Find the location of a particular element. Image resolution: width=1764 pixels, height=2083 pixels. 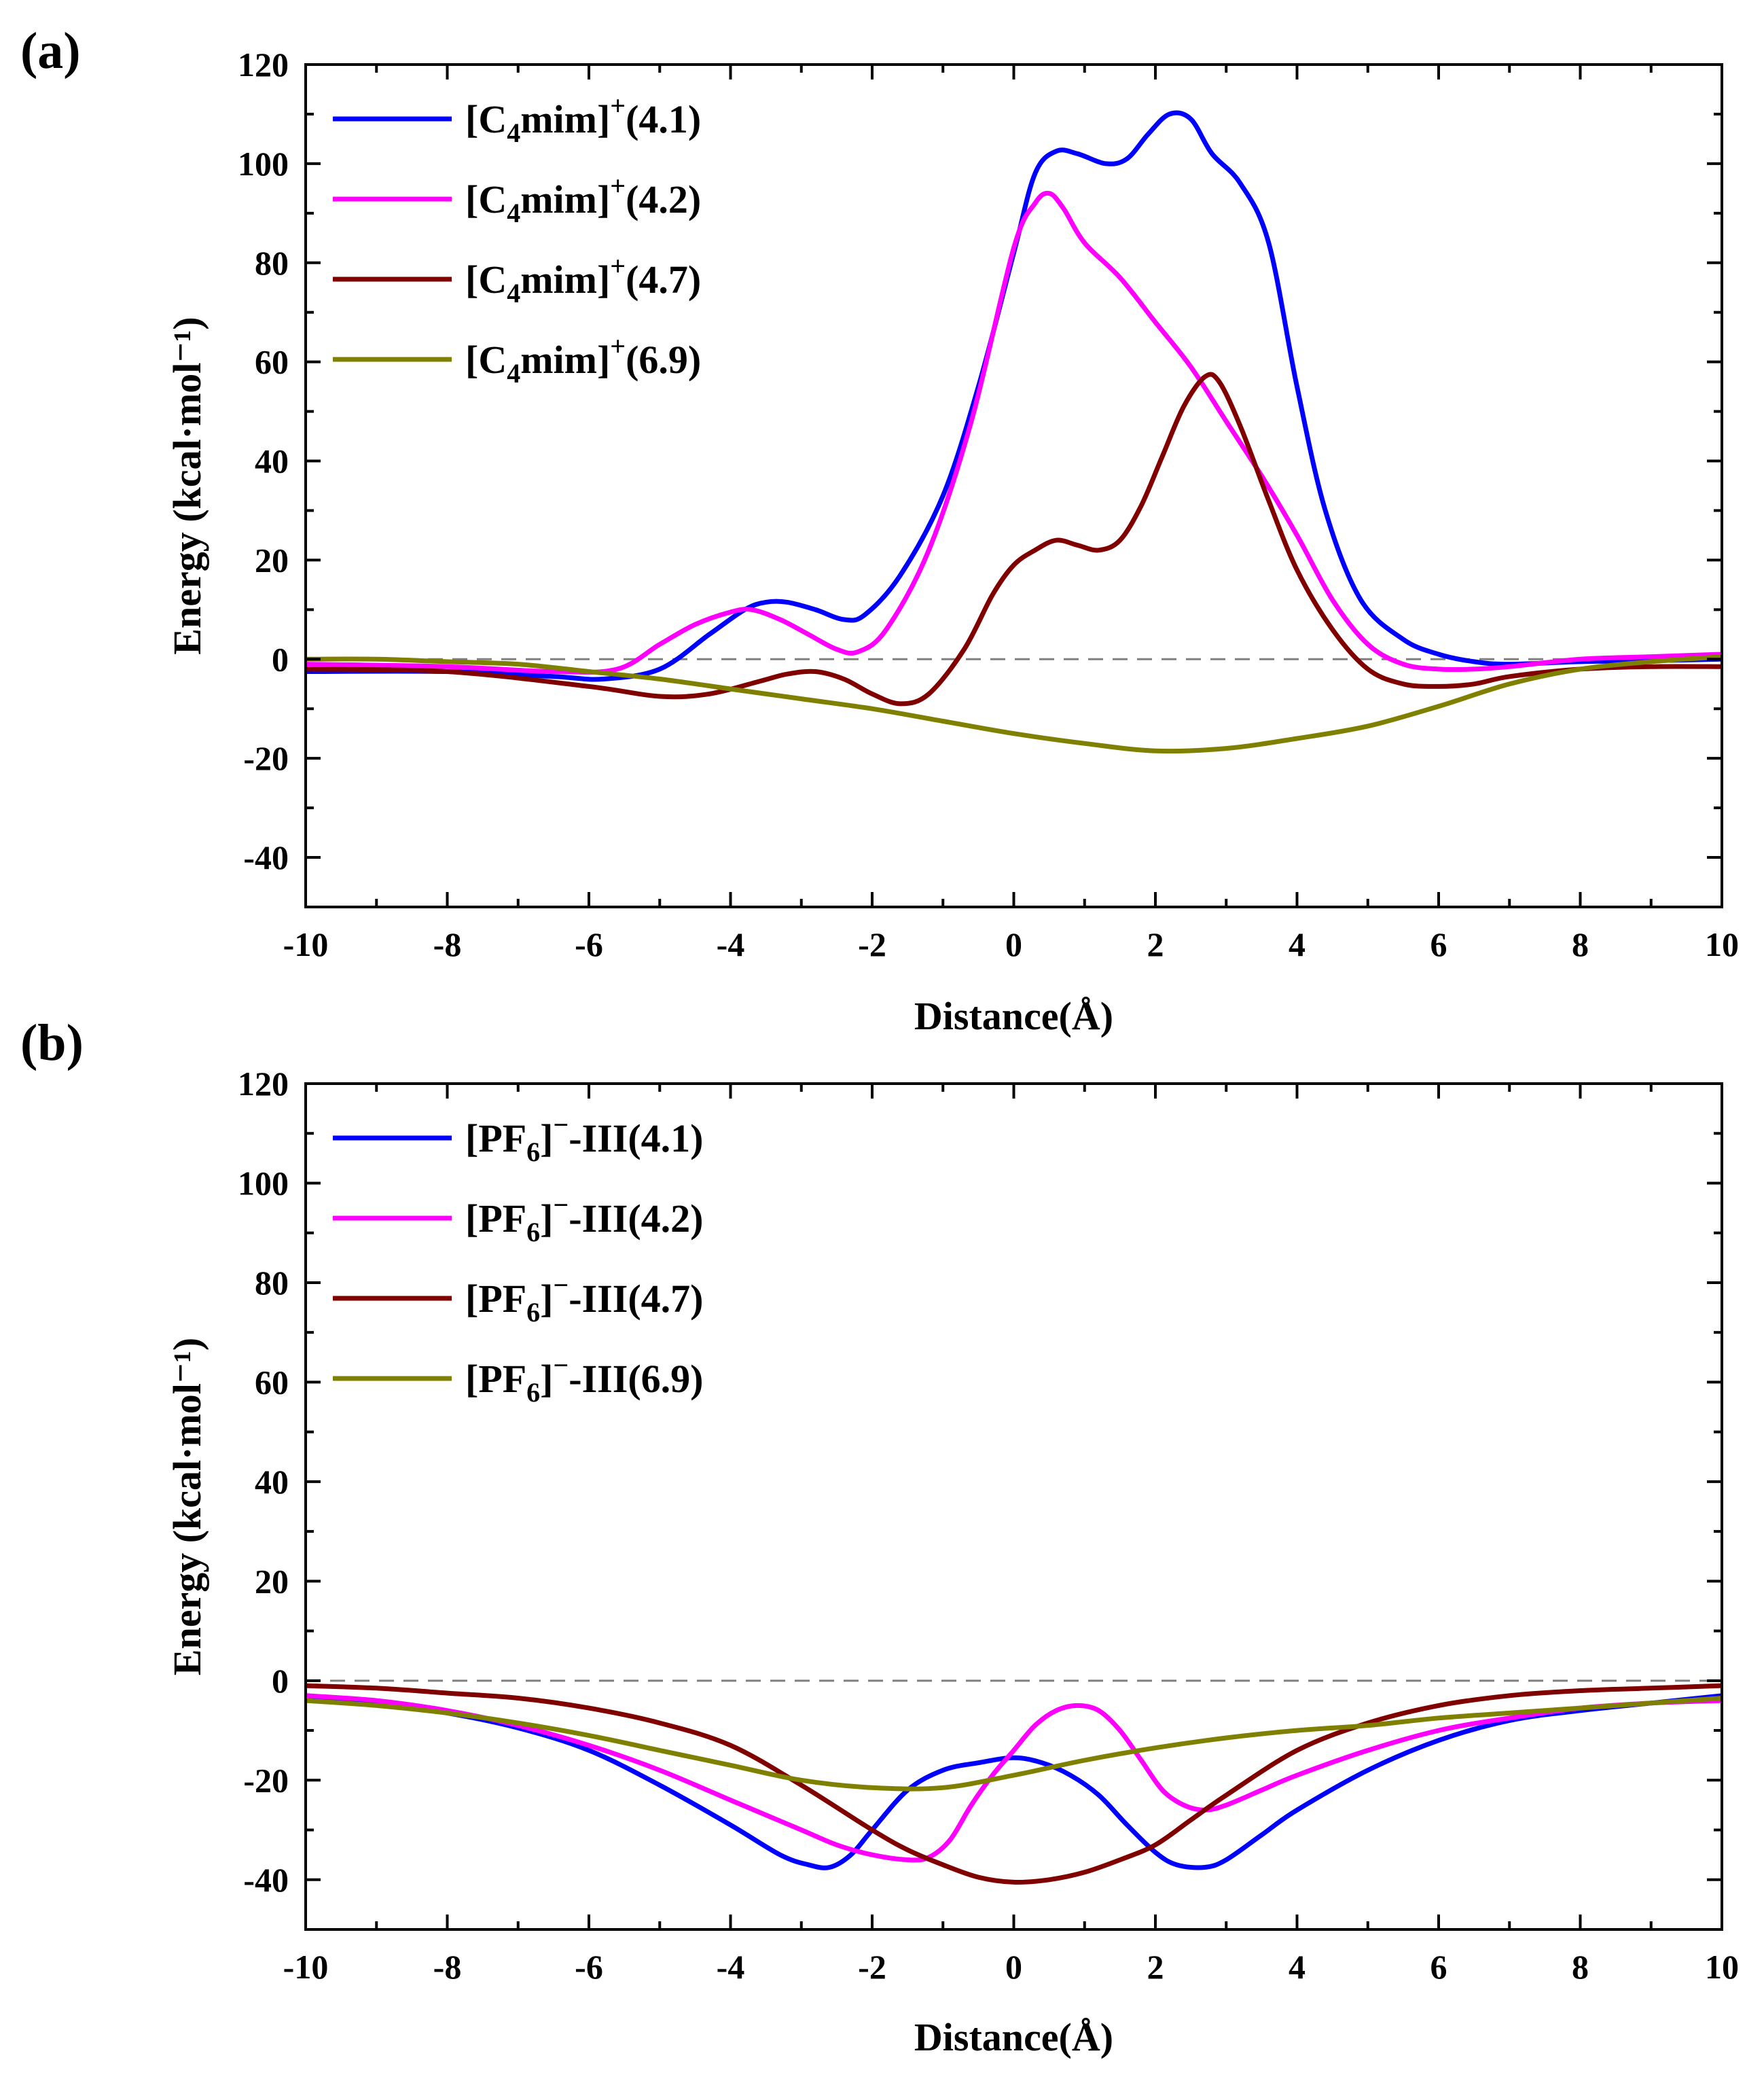

series-group is located at coordinates (1014, 1784).